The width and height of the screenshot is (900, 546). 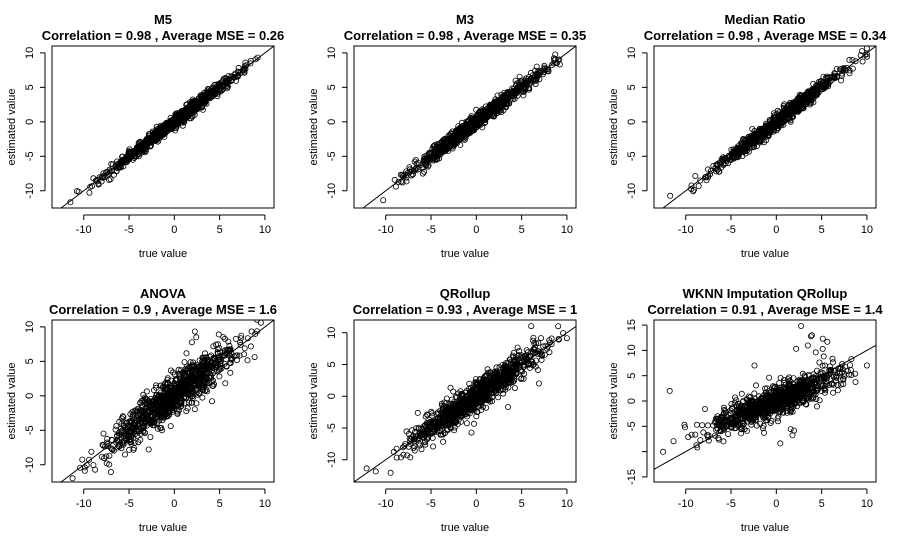 What do you see at coordinates (332, 333) in the screenshot?
I see `y-tick-label: 10` at bounding box center [332, 333].